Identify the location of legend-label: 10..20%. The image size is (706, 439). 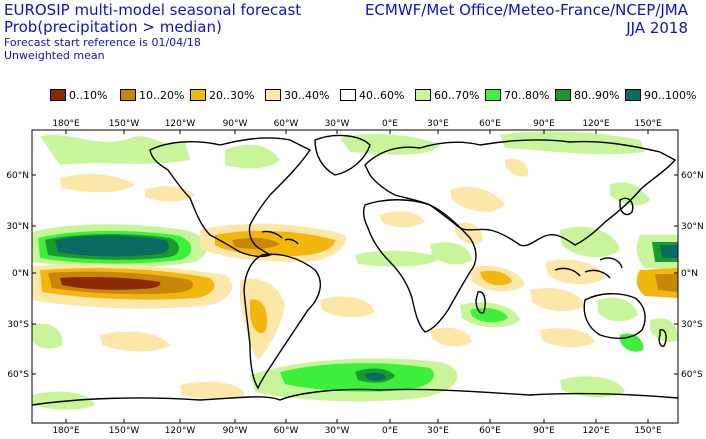
(162, 95).